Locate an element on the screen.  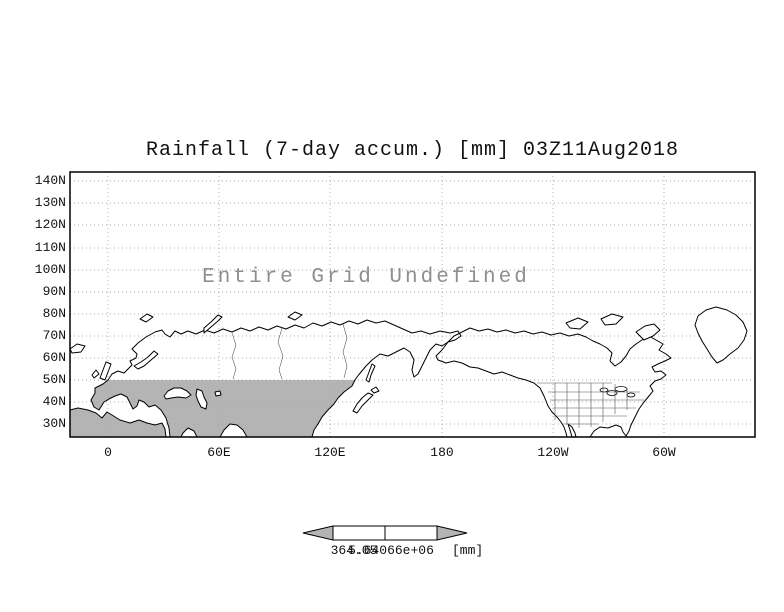
lat-label-60n: 60N is located at coordinates (54, 357).